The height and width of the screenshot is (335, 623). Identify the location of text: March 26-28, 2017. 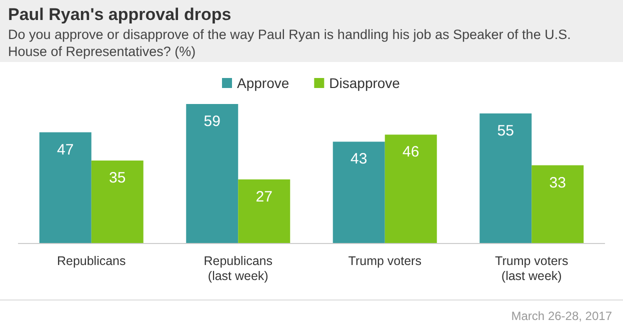
(561, 316).